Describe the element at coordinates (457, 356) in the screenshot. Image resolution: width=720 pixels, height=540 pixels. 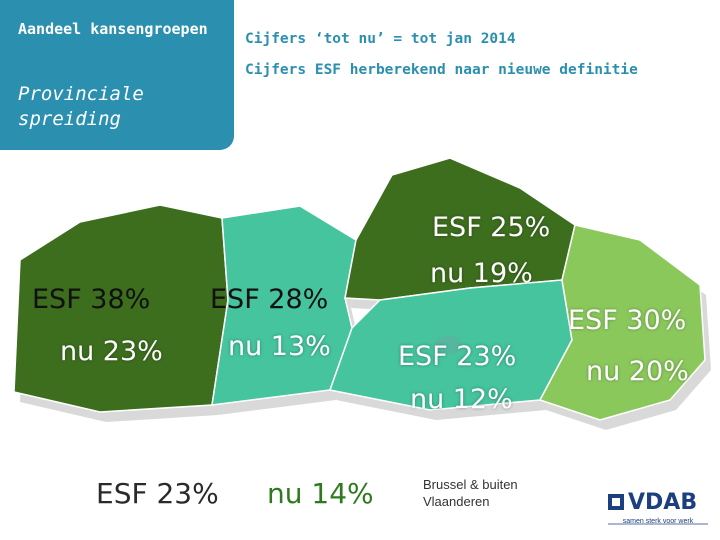
I see `vlaams-brabant-esf-label: ESF 23%` at that location.